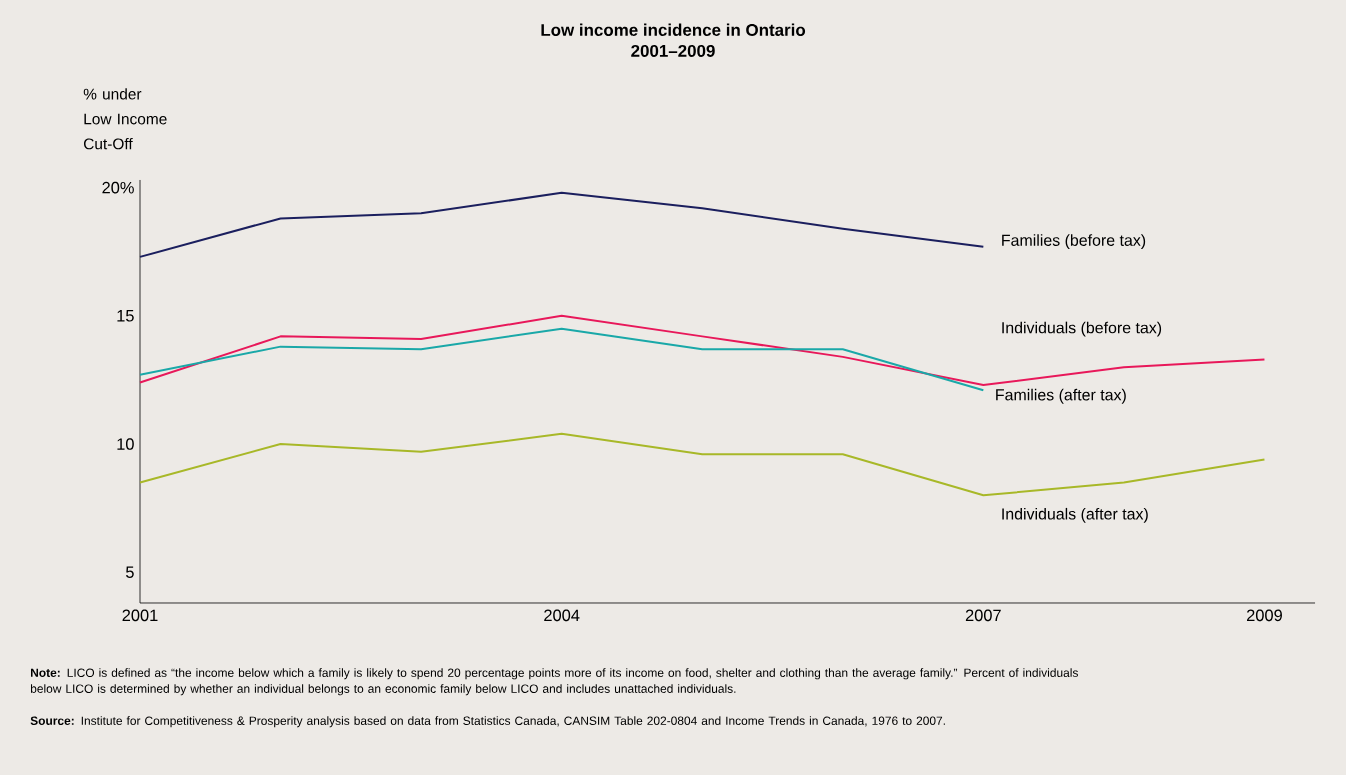 The width and height of the screenshot is (1346, 775). What do you see at coordinates (1082, 329) in the screenshot?
I see `series-label: Individuals (before tax)` at bounding box center [1082, 329].